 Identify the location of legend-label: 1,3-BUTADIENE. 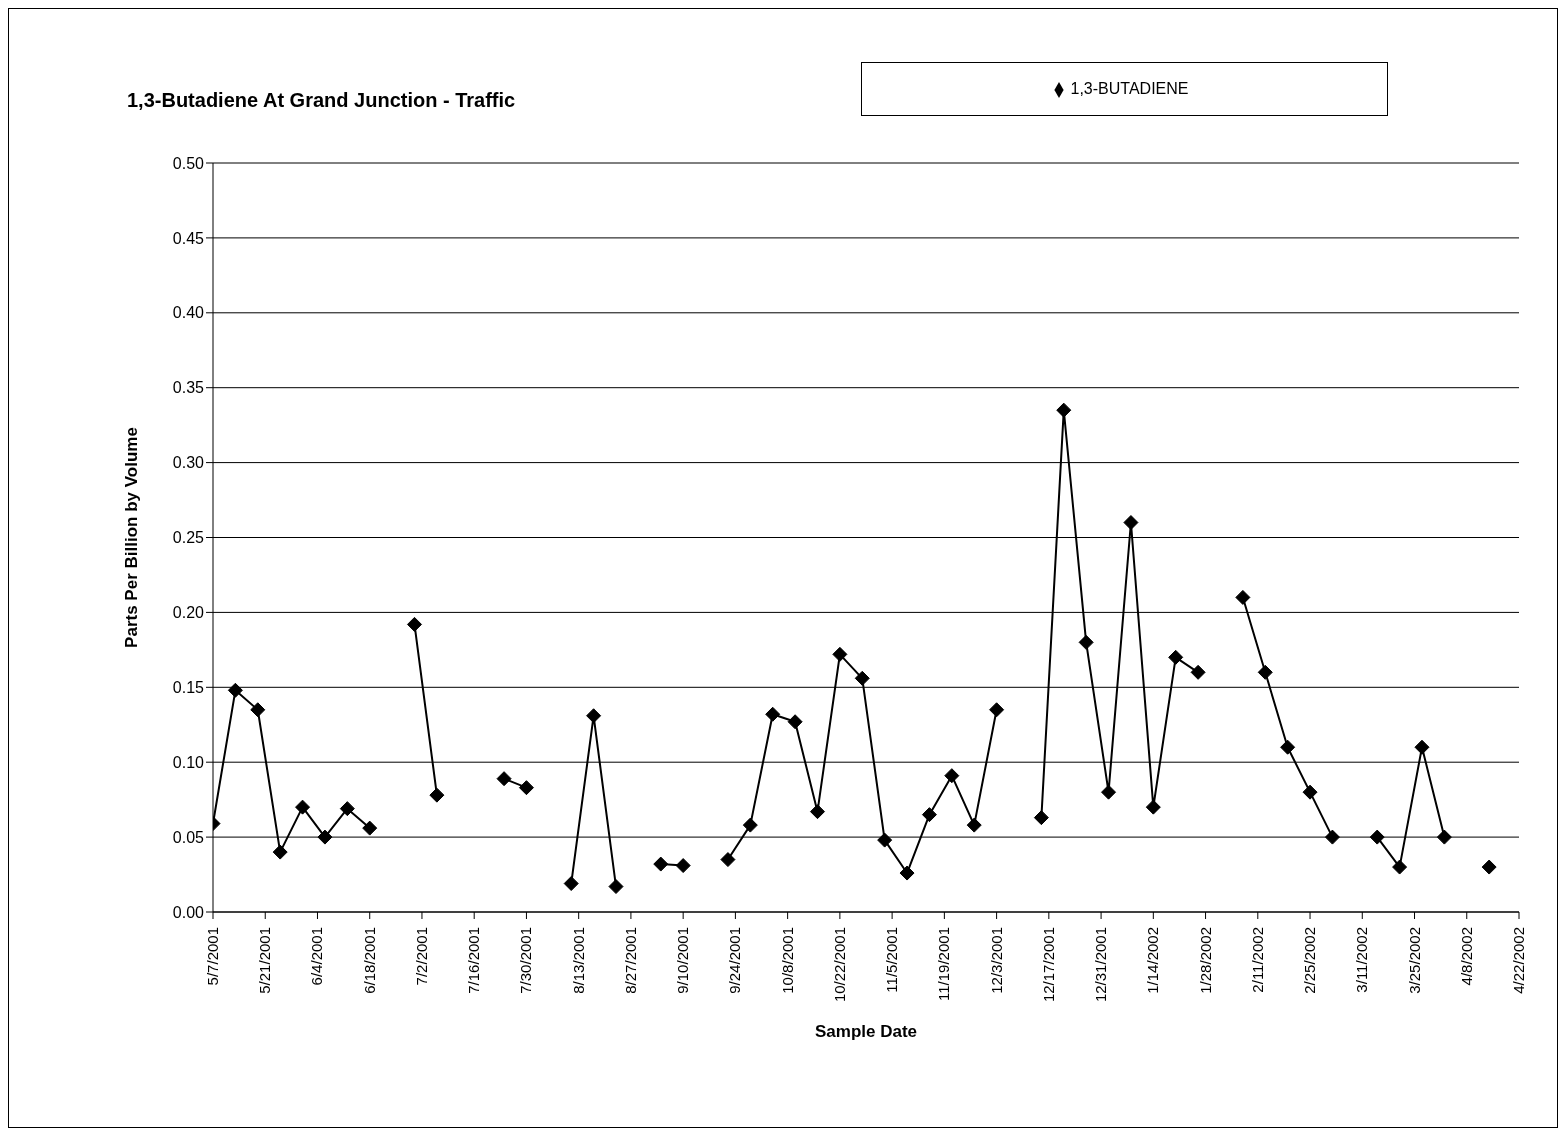
(1129, 88).